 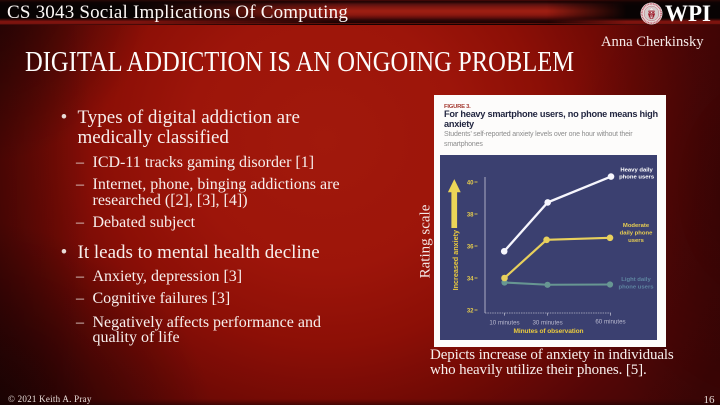 What do you see at coordinates (470, 311) in the screenshot?
I see `svg-text: 32` at bounding box center [470, 311].